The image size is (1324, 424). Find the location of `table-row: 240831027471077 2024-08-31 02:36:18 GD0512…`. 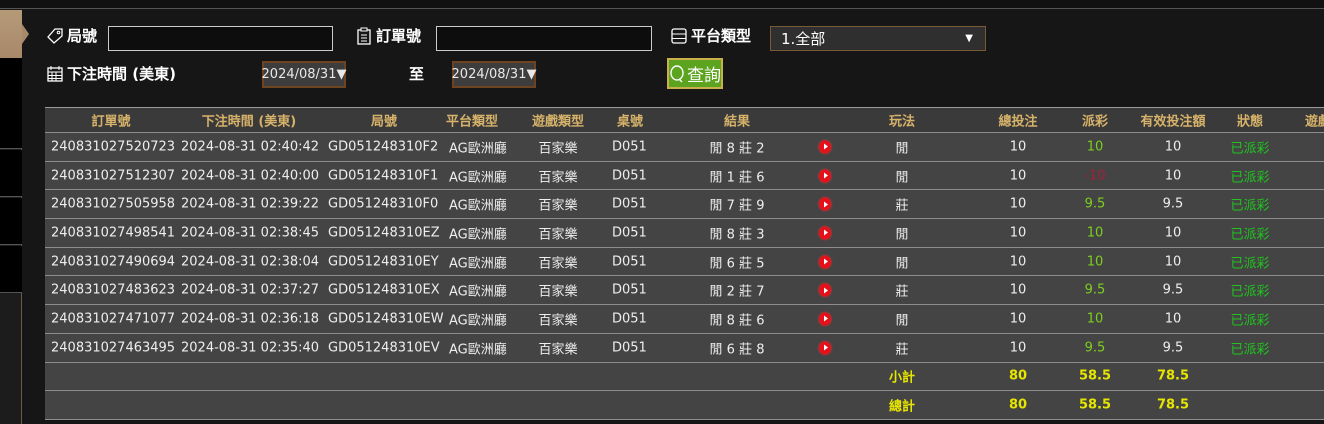

table-row: 240831027471077 2024-08-31 02:36:18 GD0512… is located at coordinates (684, 318).